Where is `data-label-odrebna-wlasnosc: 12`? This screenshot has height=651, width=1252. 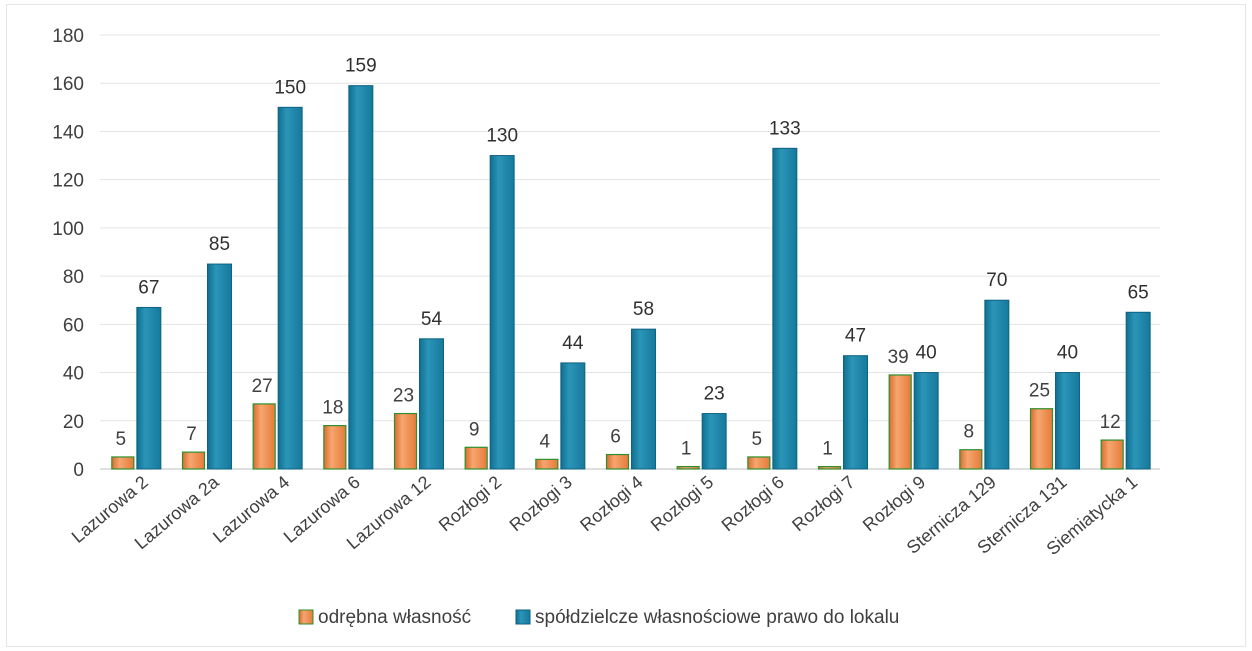
data-label-odrebna-wlasnosc: 12 is located at coordinates (1110, 422).